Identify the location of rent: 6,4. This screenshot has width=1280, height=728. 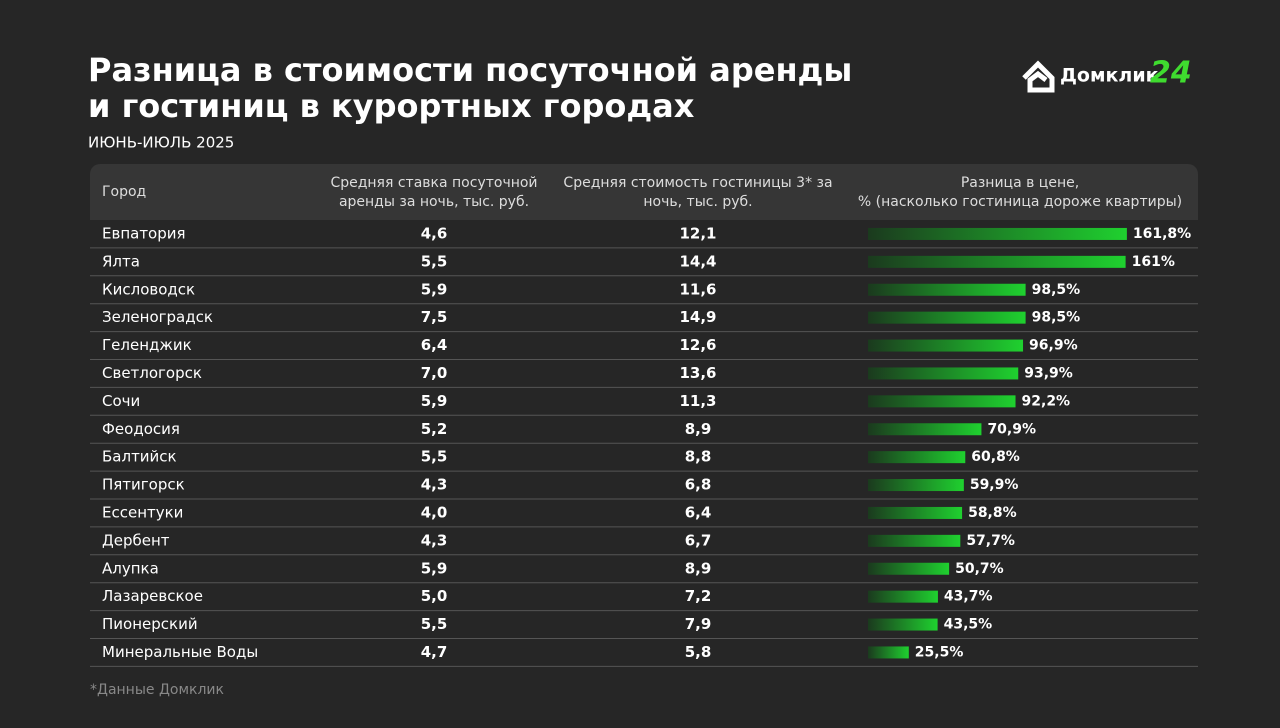
(434, 345).